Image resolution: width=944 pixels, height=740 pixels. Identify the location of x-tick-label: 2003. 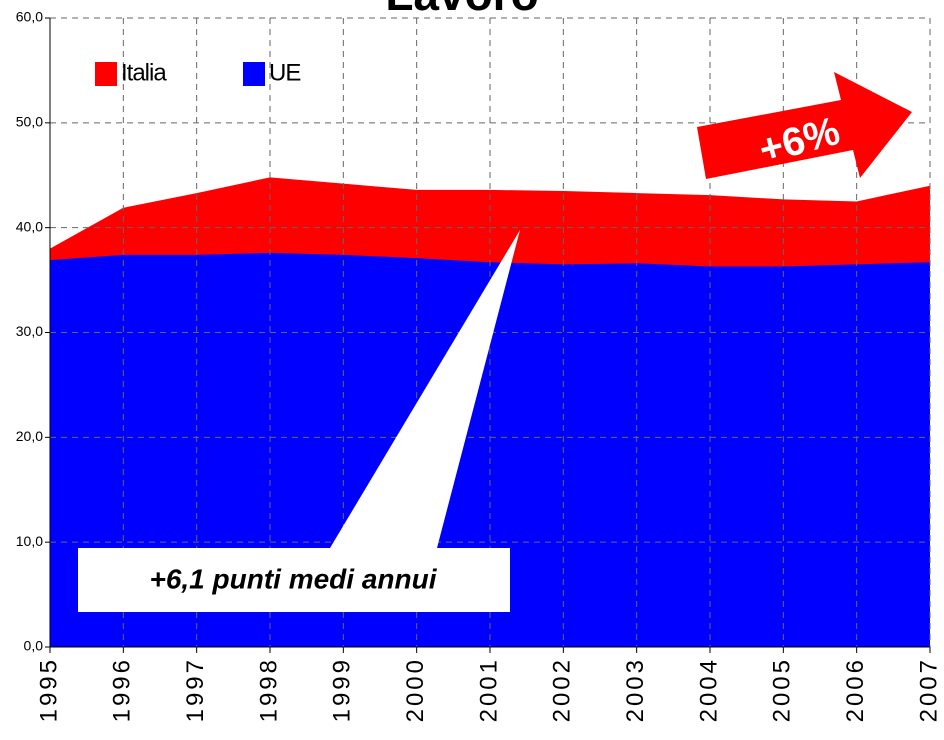
(635, 689).